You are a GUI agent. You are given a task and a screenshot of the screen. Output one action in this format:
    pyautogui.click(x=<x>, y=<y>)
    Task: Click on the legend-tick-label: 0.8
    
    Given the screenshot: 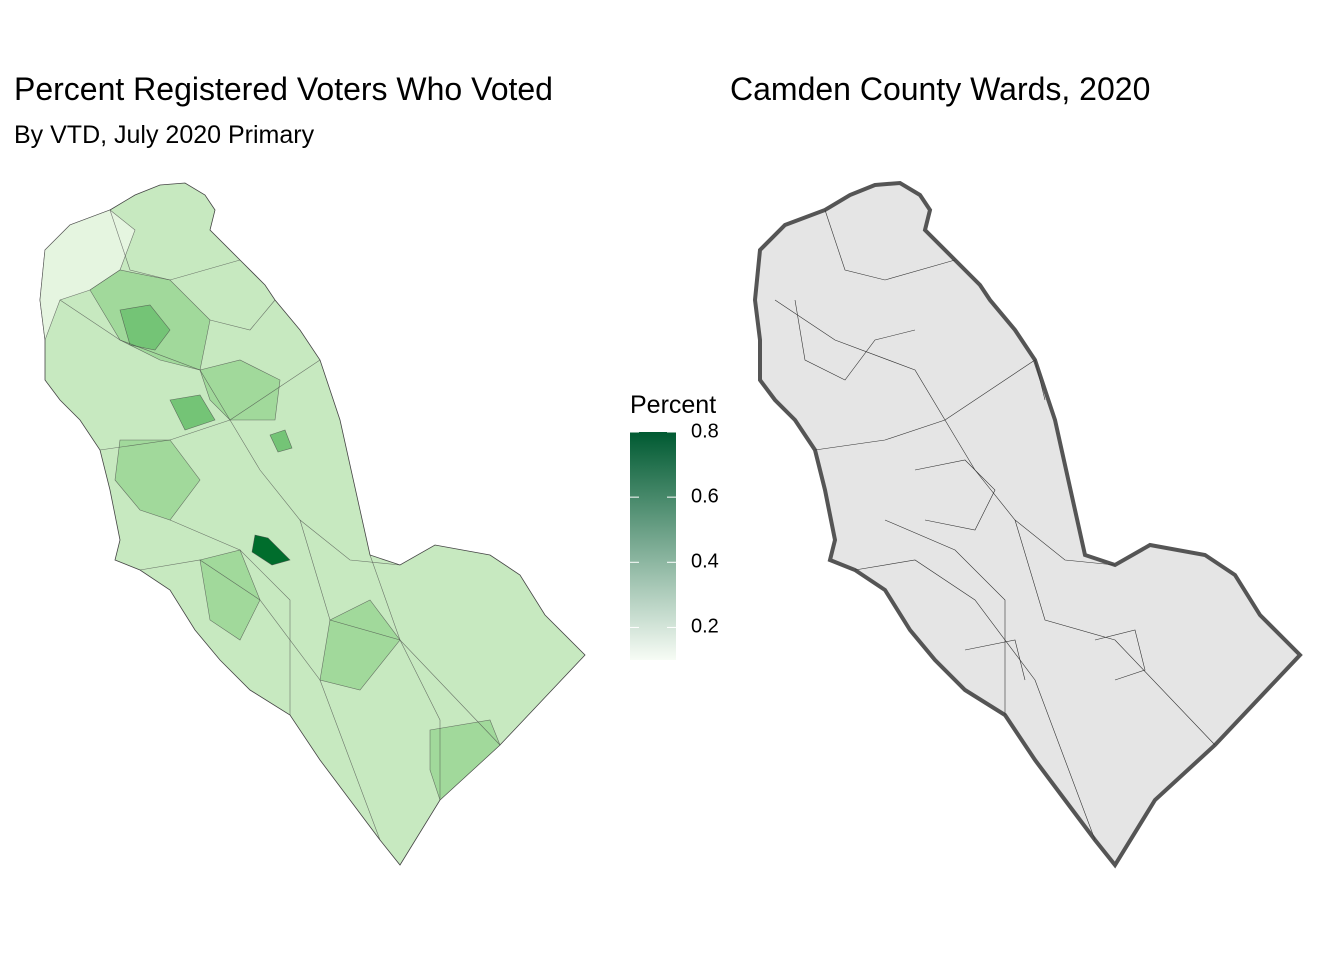 What is the action you would take?
    pyautogui.click(x=705, y=431)
    